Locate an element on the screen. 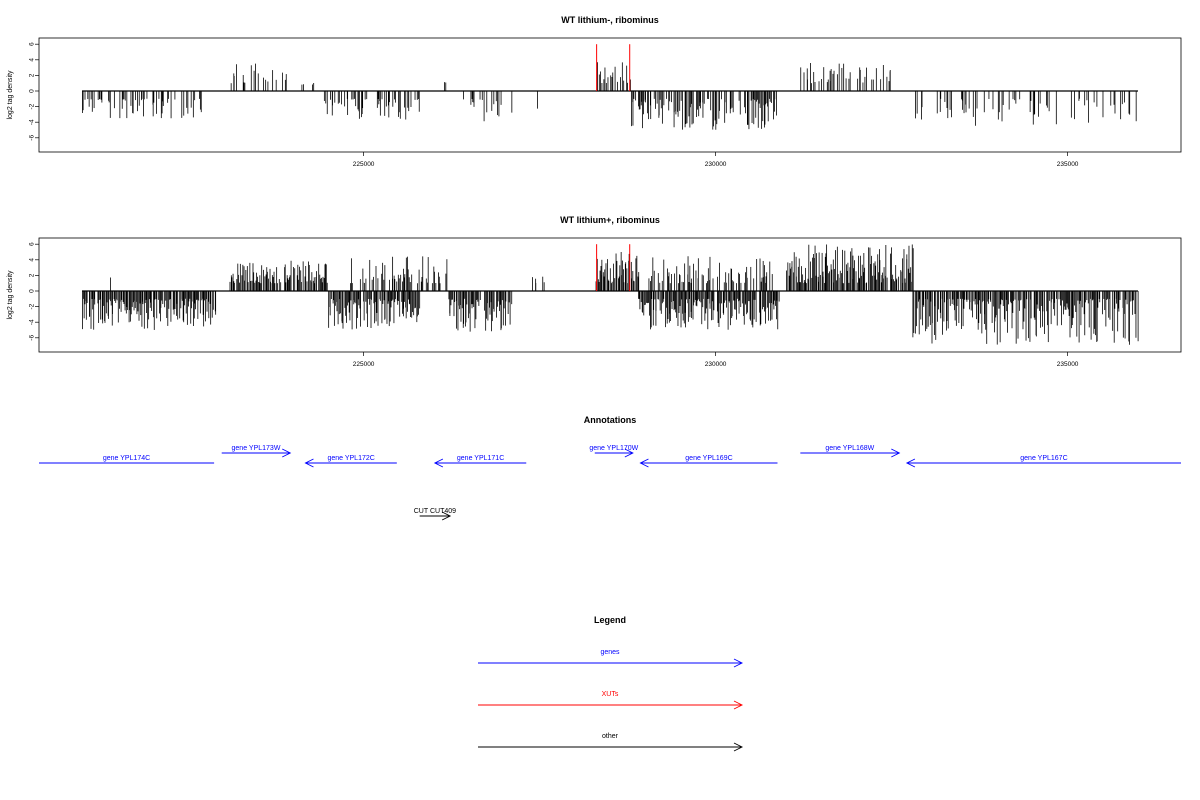  annotation-feature: gene YPL167C is located at coordinates (1043, 461).